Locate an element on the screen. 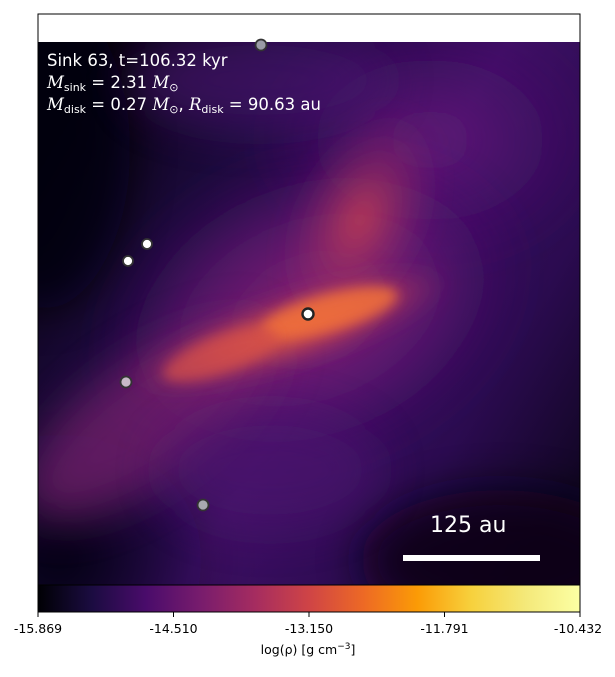  m-sink-value: = 2.31 is located at coordinates (117, 82).